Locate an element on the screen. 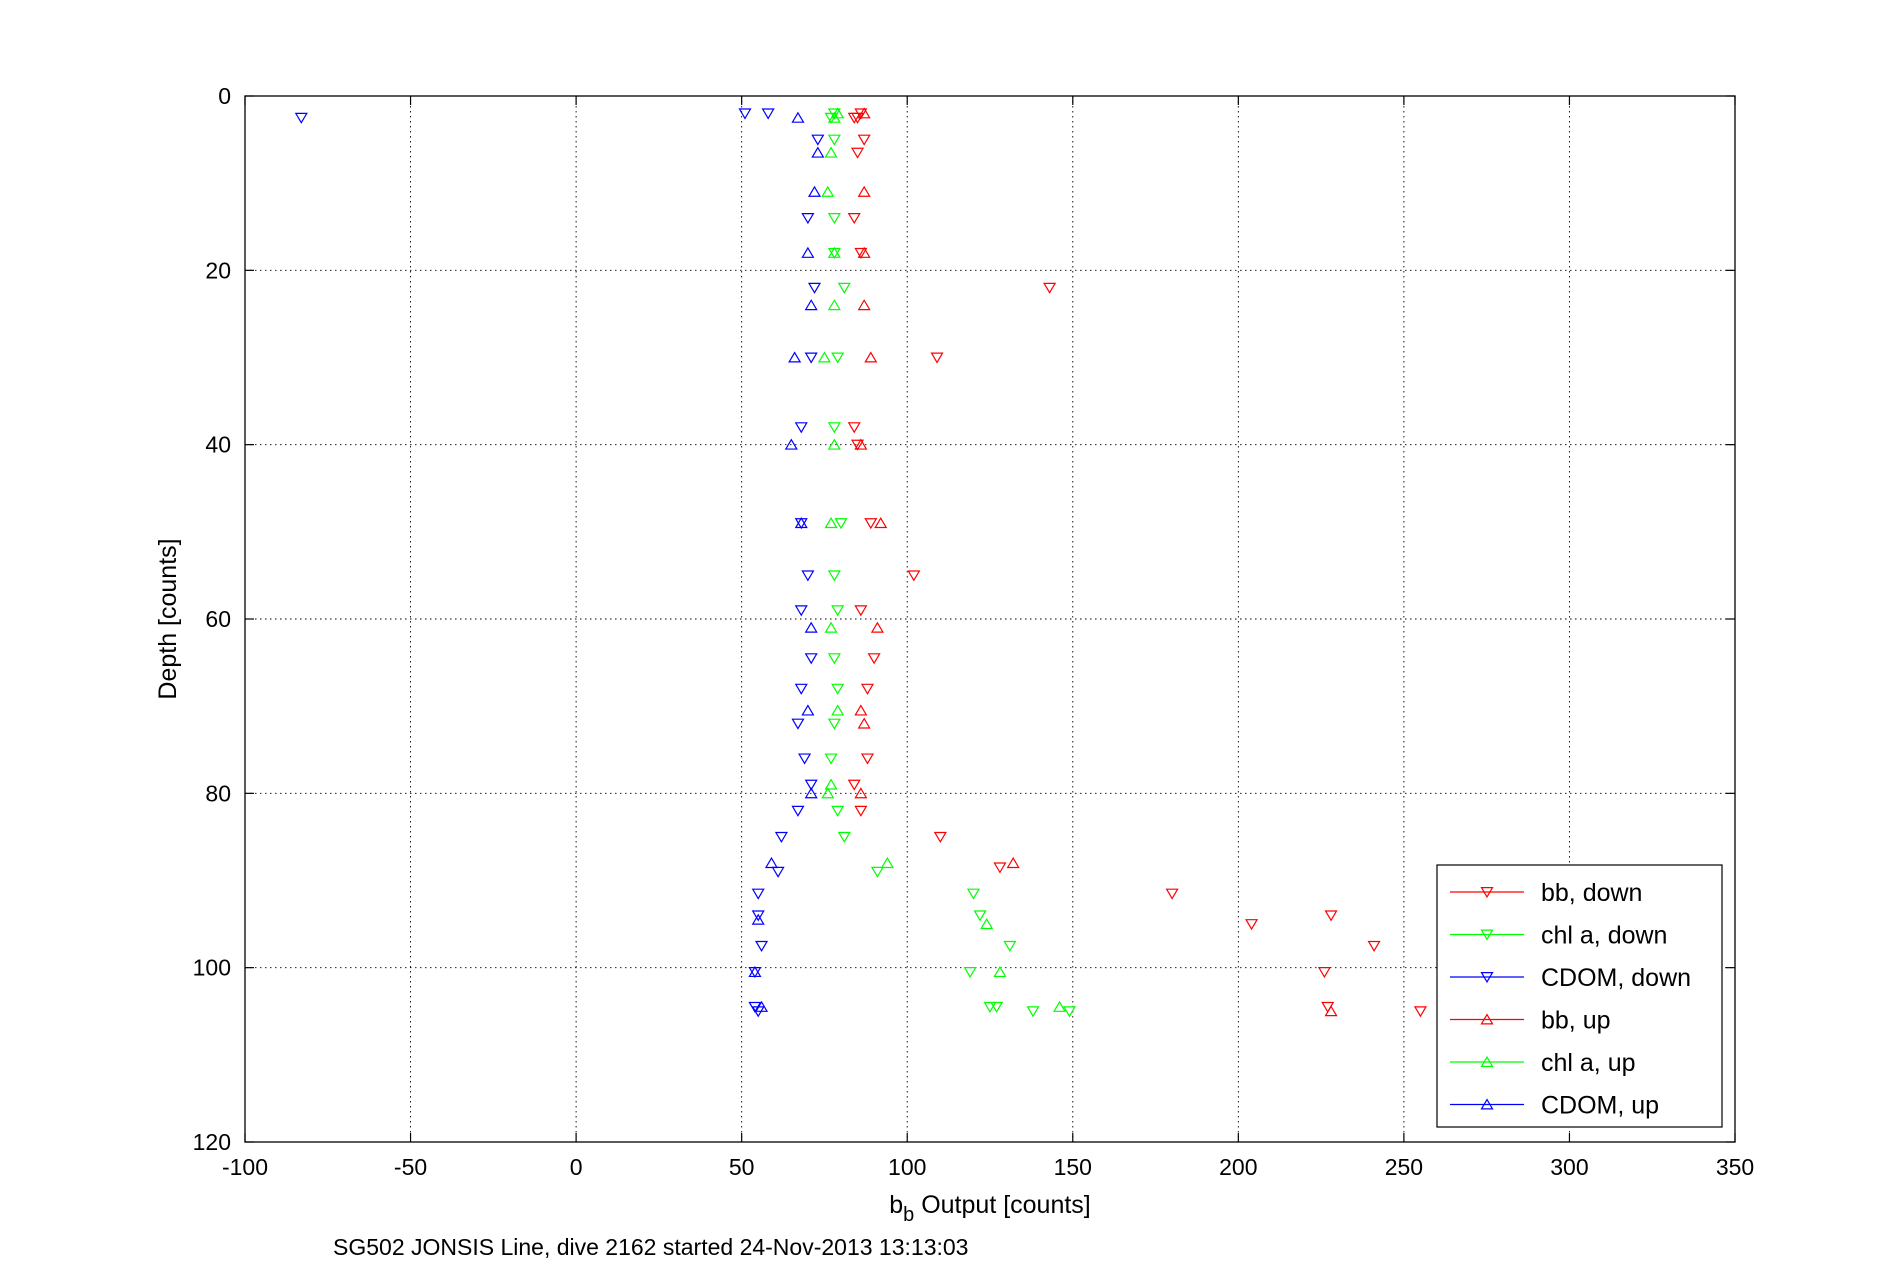 The width and height of the screenshot is (1891, 1262). x-tick-label: 100 is located at coordinates (907, 1167).